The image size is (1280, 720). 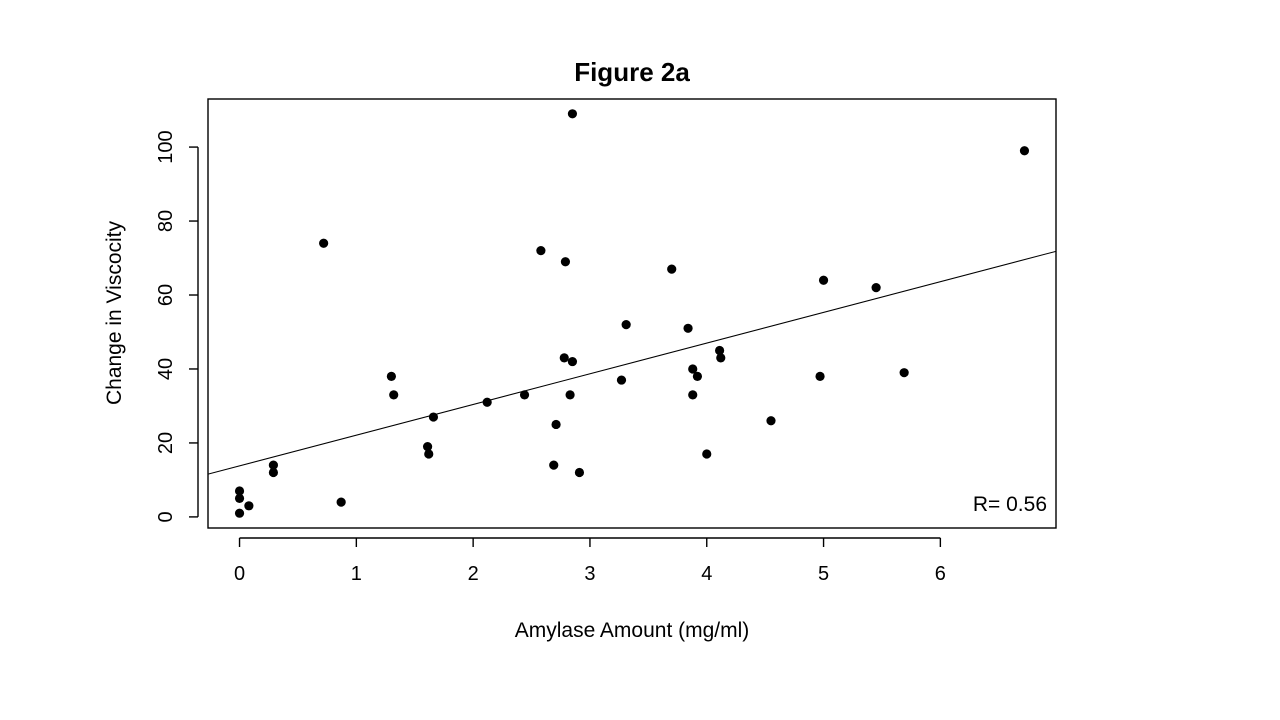 I want to click on x-axis: 0 1 2 3 4 5 6, so click(x=590, y=561).